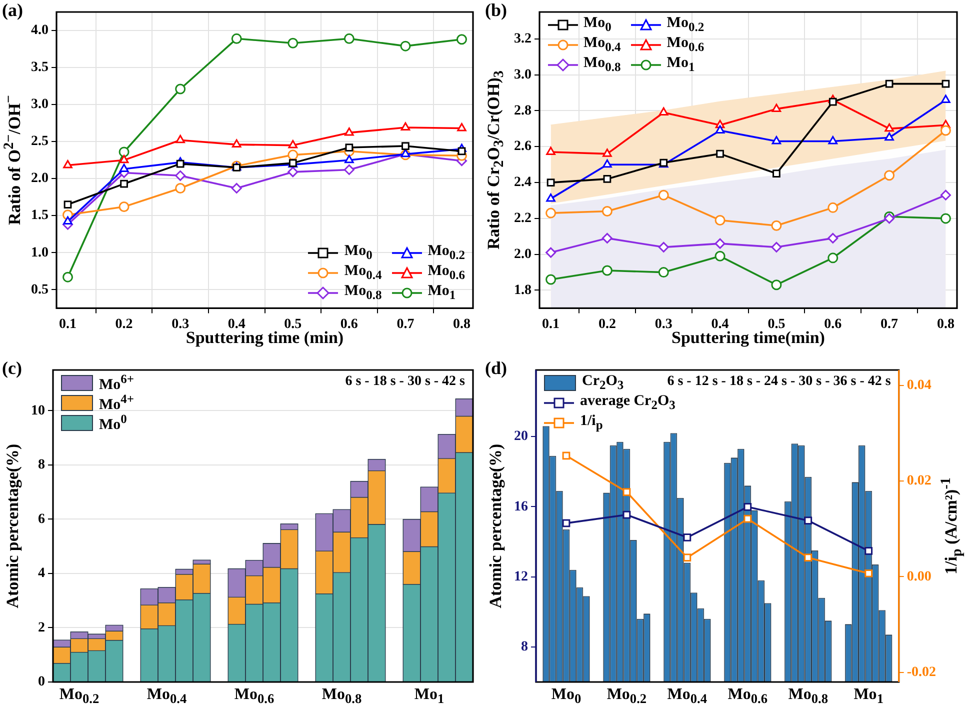 Image resolution: width=967 pixels, height=718 pixels. Describe the element at coordinates (521, 436) in the screenshot. I see `y-tick-label: 20` at that location.